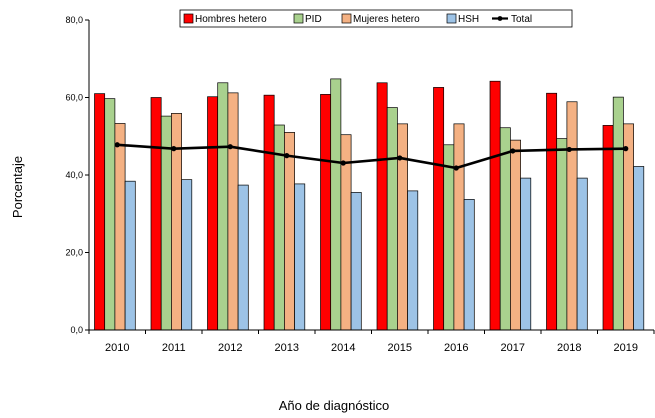 This screenshot has width=655, height=418. I want to click on legend-label-hombres-hetero: Hombres hetero, so click(231, 19).